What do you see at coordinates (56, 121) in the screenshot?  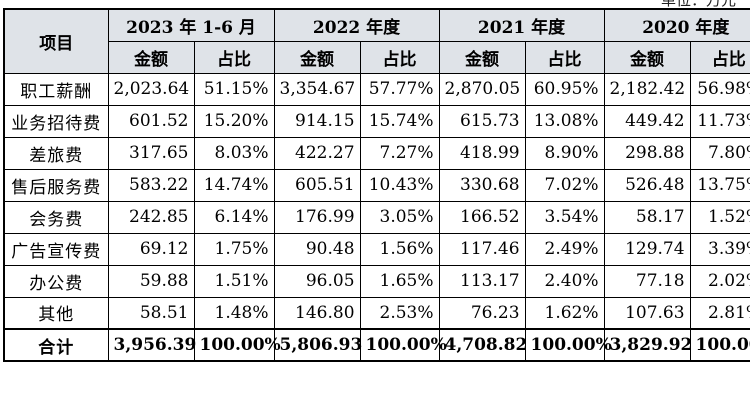 I see `item-name: 业务招待费` at bounding box center [56, 121].